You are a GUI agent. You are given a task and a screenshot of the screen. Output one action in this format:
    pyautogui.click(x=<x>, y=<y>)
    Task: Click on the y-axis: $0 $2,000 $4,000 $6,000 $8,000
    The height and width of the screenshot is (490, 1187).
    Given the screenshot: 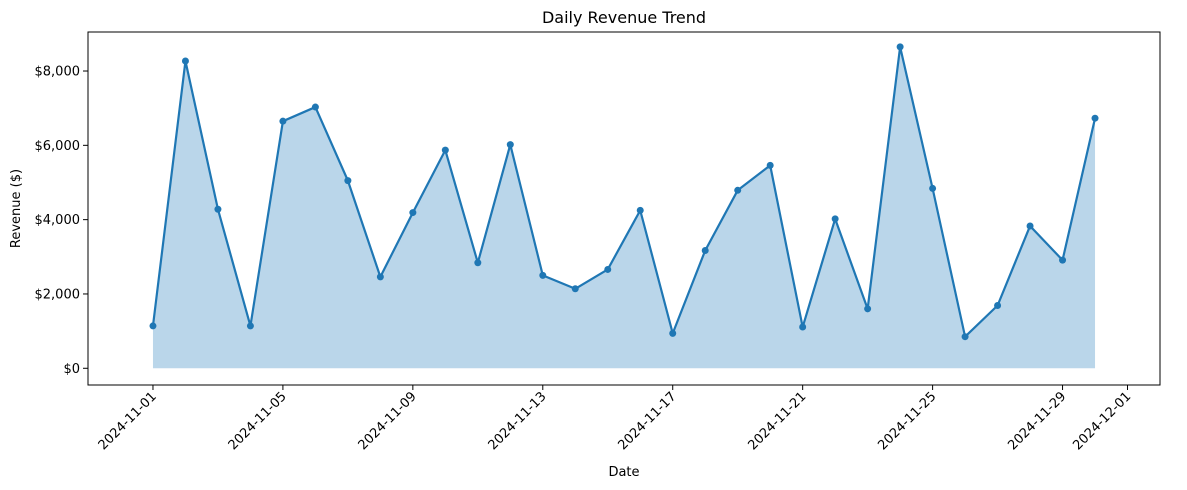 What is the action you would take?
    pyautogui.click(x=61, y=221)
    